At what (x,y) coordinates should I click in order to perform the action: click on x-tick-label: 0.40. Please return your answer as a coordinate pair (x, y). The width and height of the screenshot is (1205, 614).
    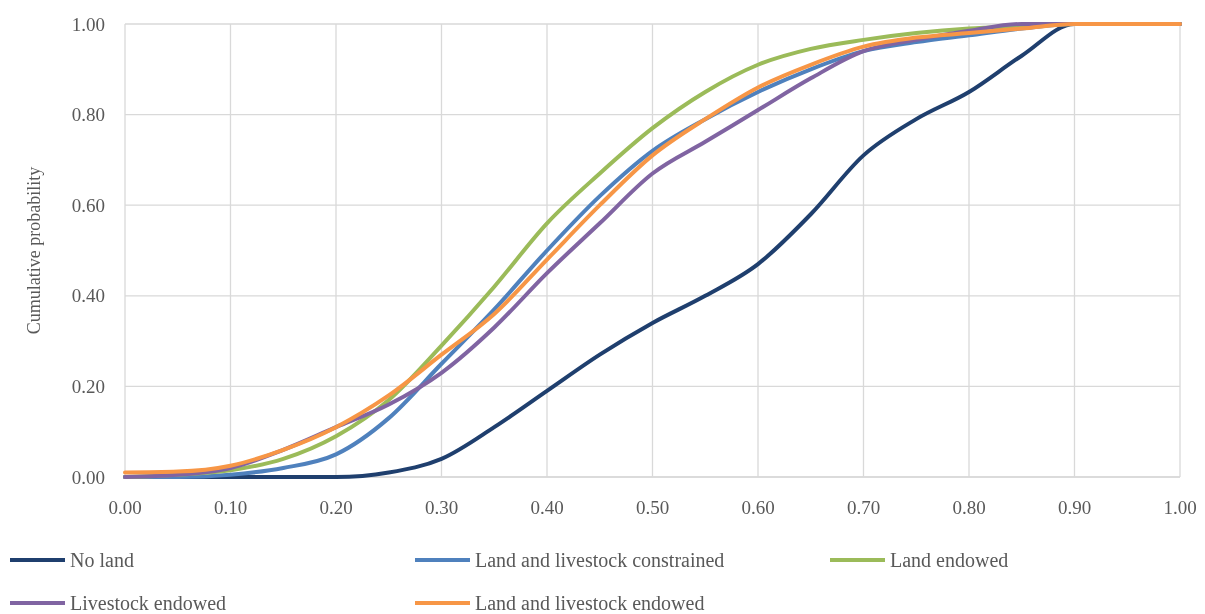
    Looking at the image, I should click on (547, 507).